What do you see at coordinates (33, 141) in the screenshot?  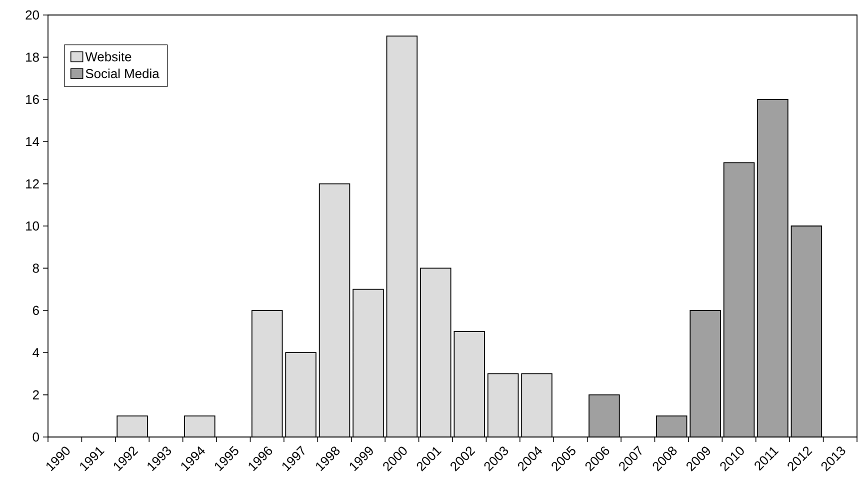 I see `y-tick-label: 14` at bounding box center [33, 141].